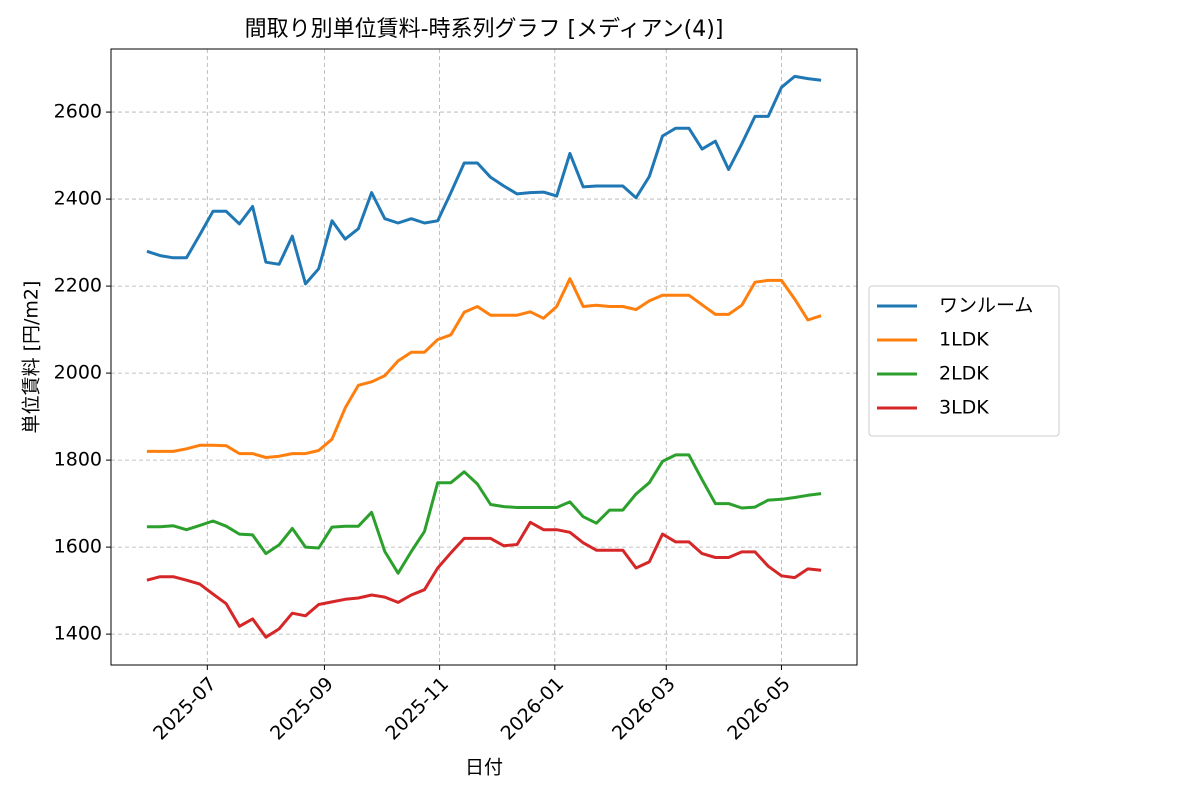 The height and width of the screenshot is (804, 1200). Describe the element at coordinates (78, 634) in the screenshot. I see `y-tick-label: 1400` at that location.